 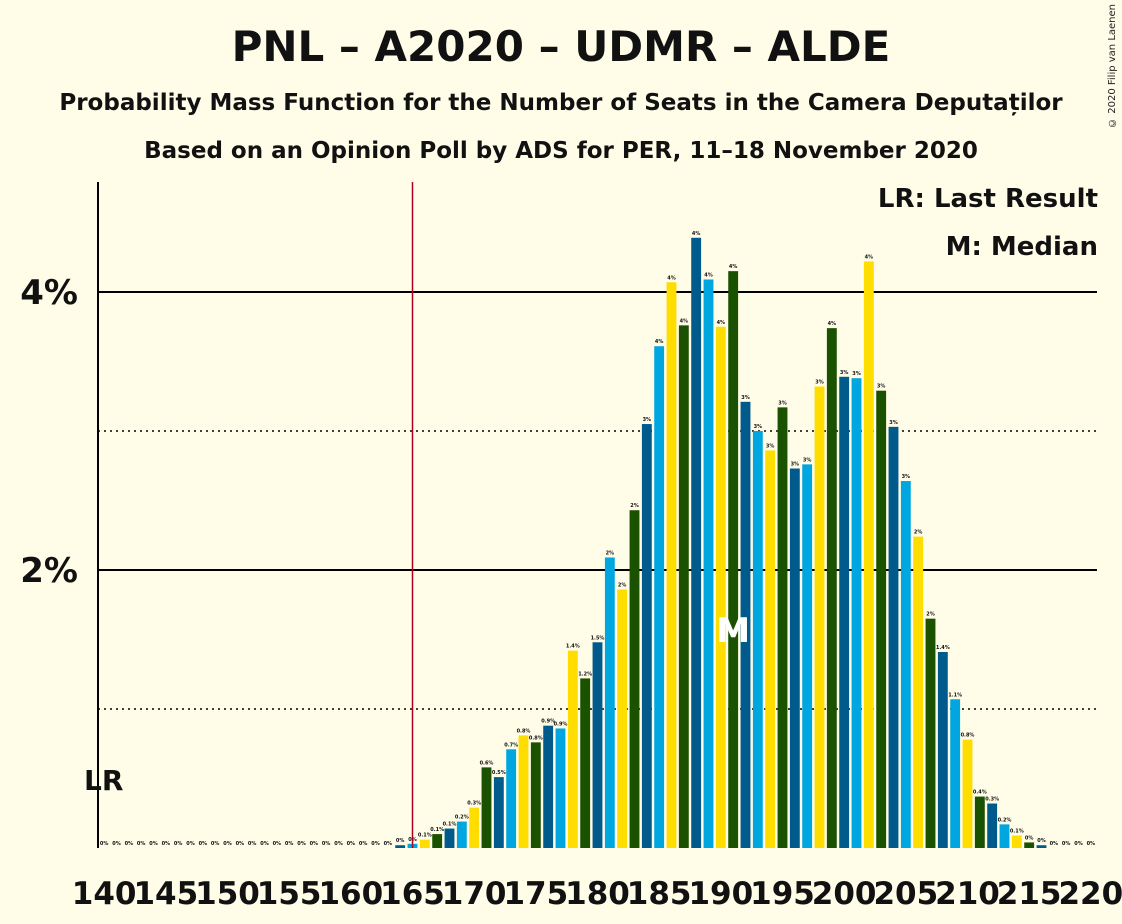 I want to click on bar-value-label: 1.2%, so click(x=585, y=674).